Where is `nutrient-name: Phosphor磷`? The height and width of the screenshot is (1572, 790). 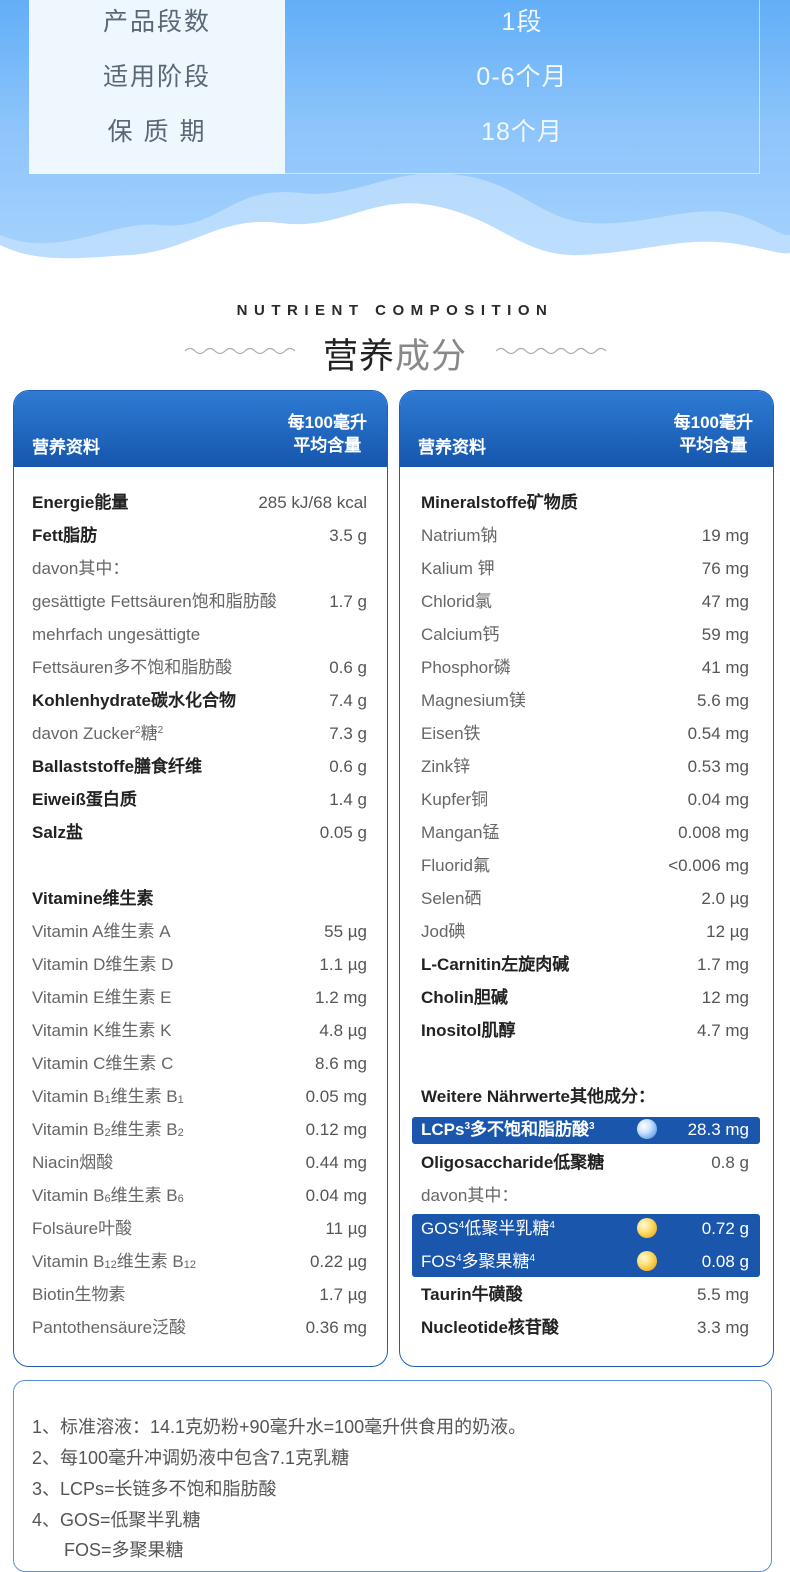 nutrient-name: Phosphor磷 is located at coordinates (466, 667).